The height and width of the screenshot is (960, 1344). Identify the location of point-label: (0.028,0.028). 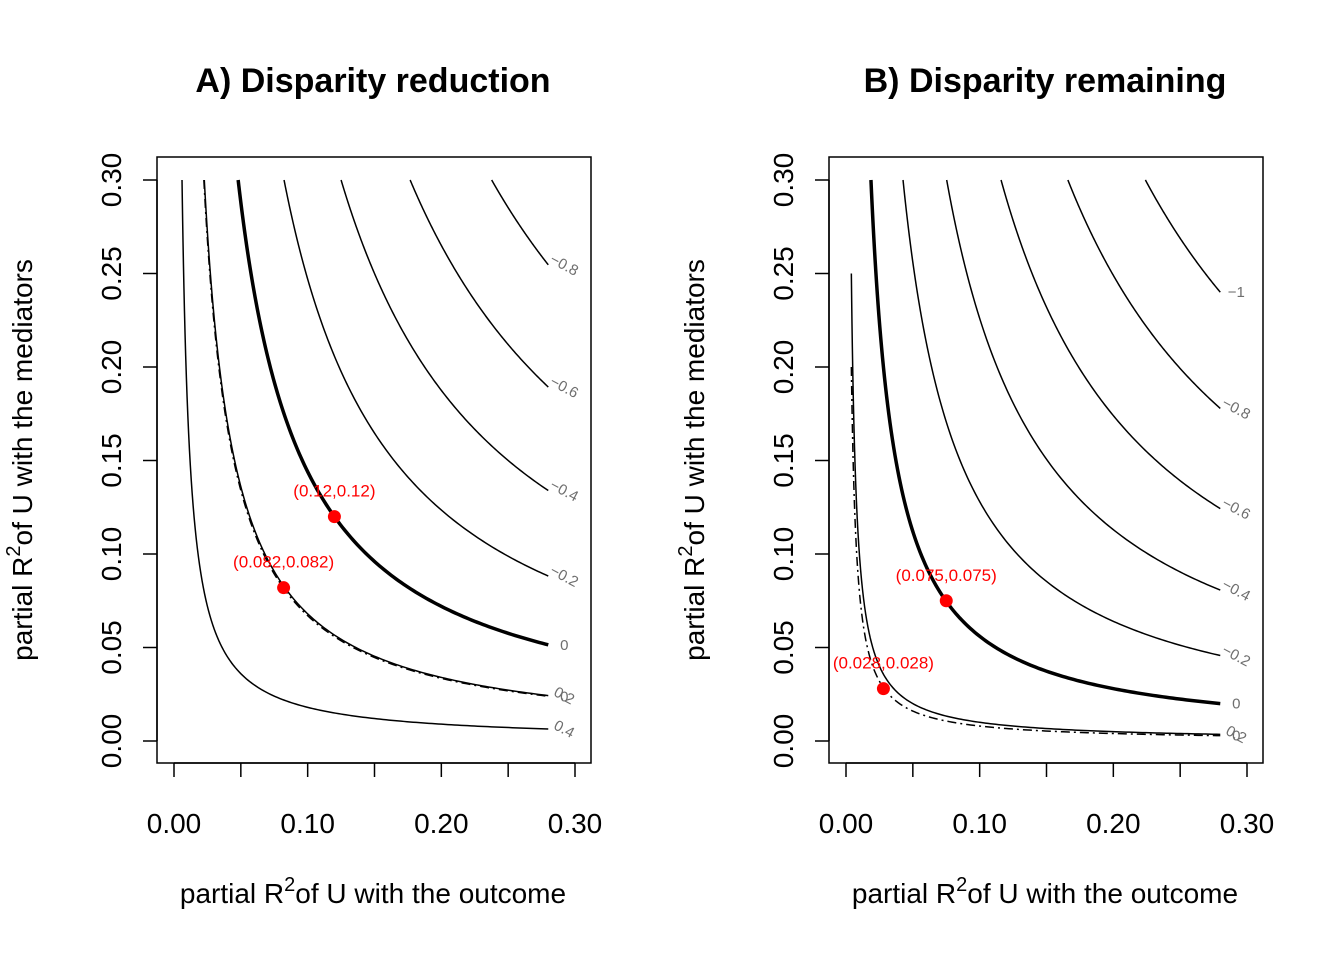
(883, 663).